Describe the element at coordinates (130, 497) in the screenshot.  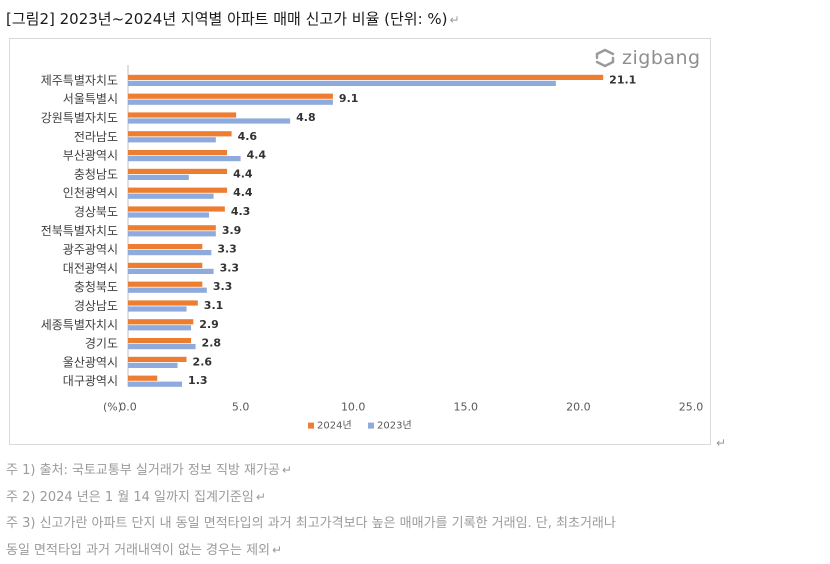
I see `footnote-2-text: 주 2) 2024 년은 1 월 14 일까지 집계기준임` at that location.